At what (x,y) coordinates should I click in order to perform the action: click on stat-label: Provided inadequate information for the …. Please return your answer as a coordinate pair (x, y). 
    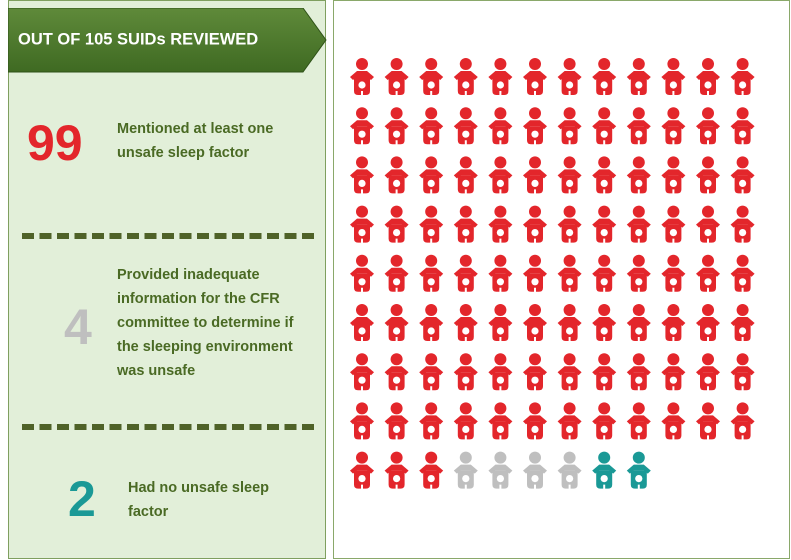
    Looking at the image, I should click on (205, 323).